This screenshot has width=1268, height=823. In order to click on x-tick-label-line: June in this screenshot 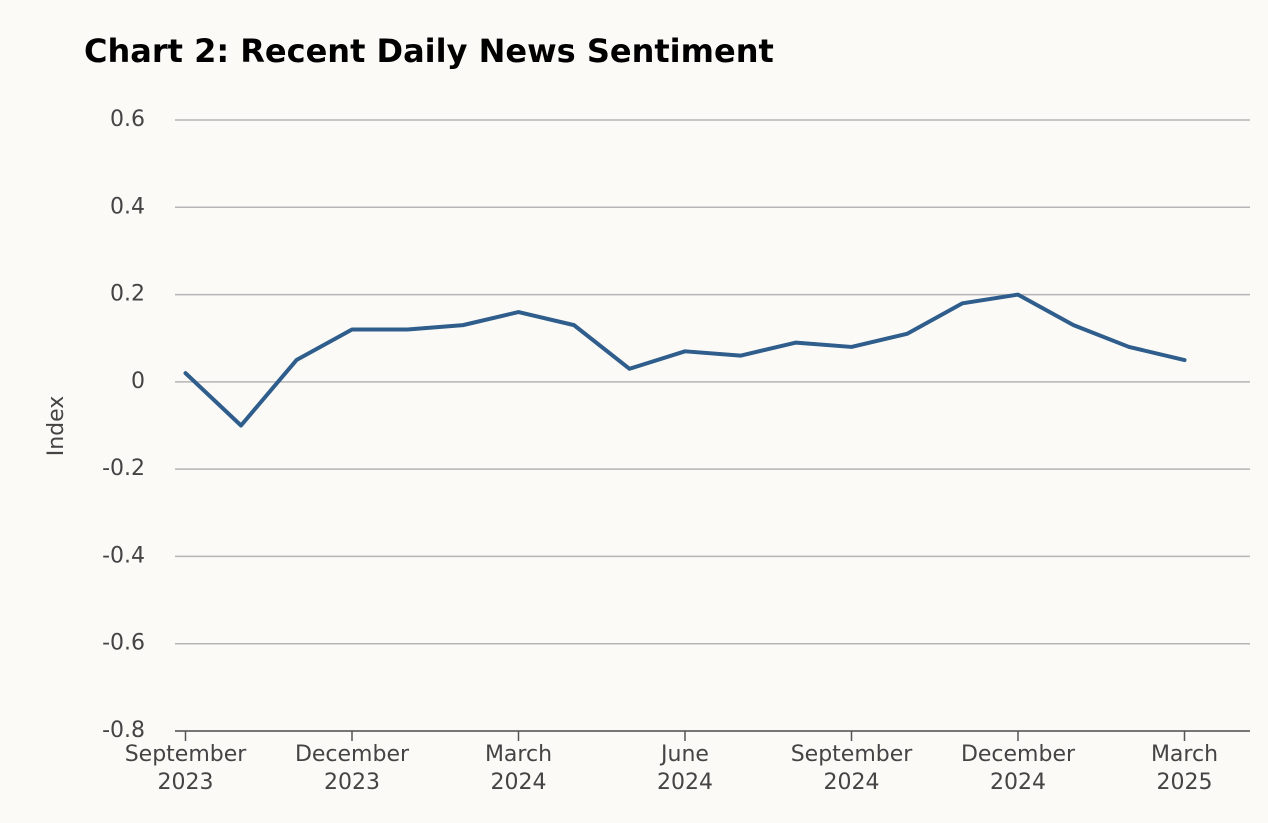, I will do `click(684, 754)`.